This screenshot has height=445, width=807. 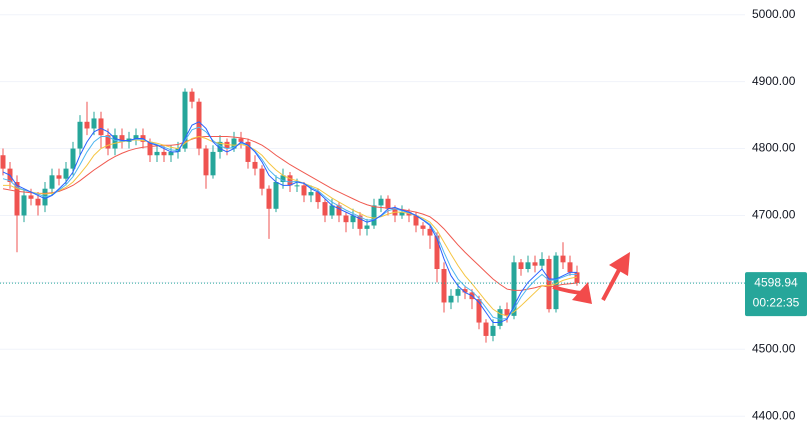 What do you see at coordinates (774, 415) in the screenshot?
I see `y-tick-label: 4400.00` at bounding box center [774, 415].